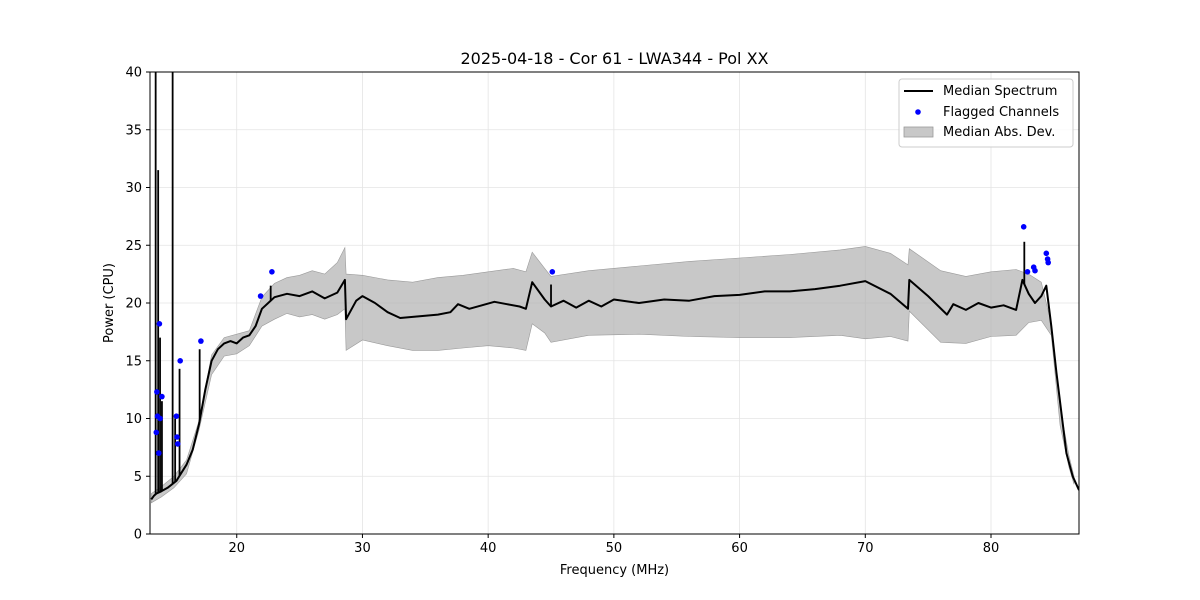 The height and width of the screenshot is (600, 1200). What do you see at coordinates (133, 246) in the screenshot?
I see `y-tick-label: 25` at bounding box center [133, 246].